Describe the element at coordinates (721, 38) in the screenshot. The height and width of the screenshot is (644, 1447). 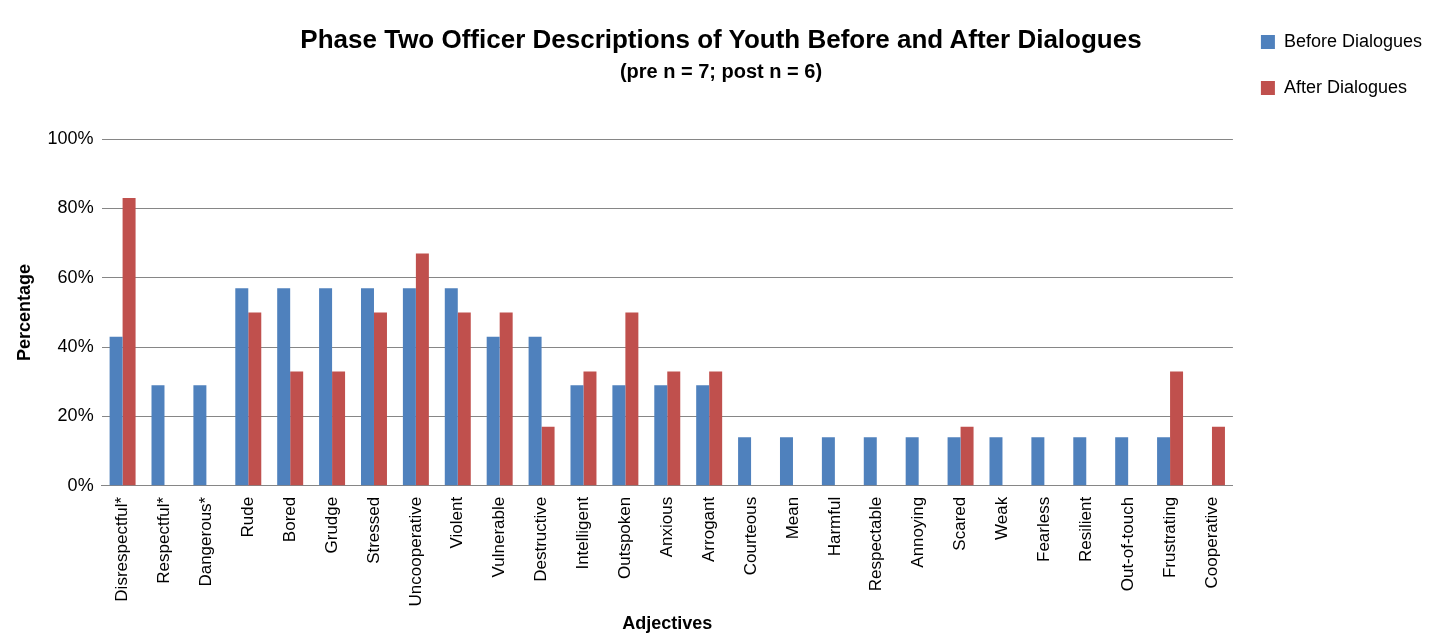
I see `chart-title: Phase Two Officer Descriptions of Youth Before and After Dialogues` at that location.